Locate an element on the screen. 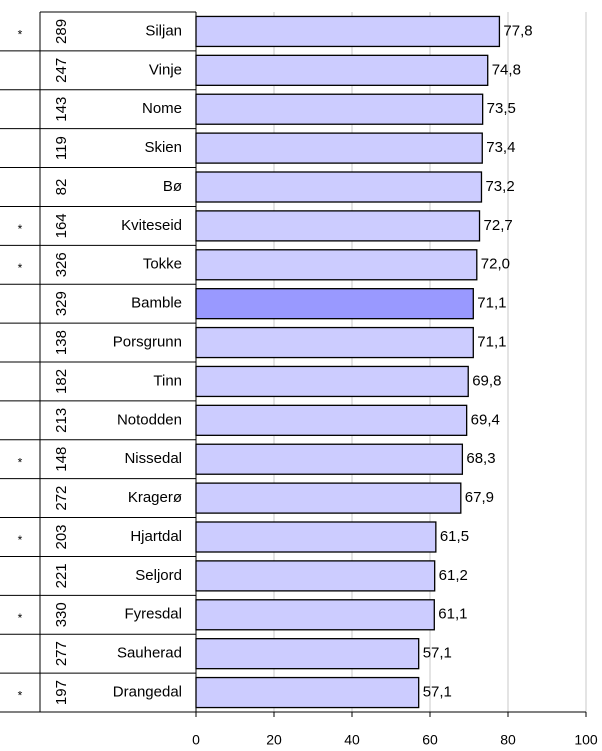 This screenshot has width=602, height=751. value-label: 77,8 is located at coordinates (517, 30).